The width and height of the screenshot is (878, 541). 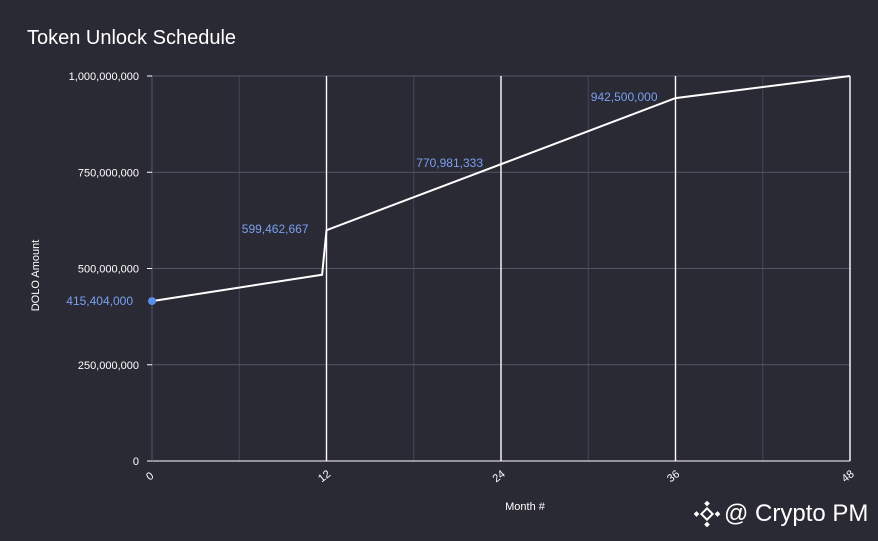 I want to click on y-tick-label: 250,000,000, so click(x=108, y=366).